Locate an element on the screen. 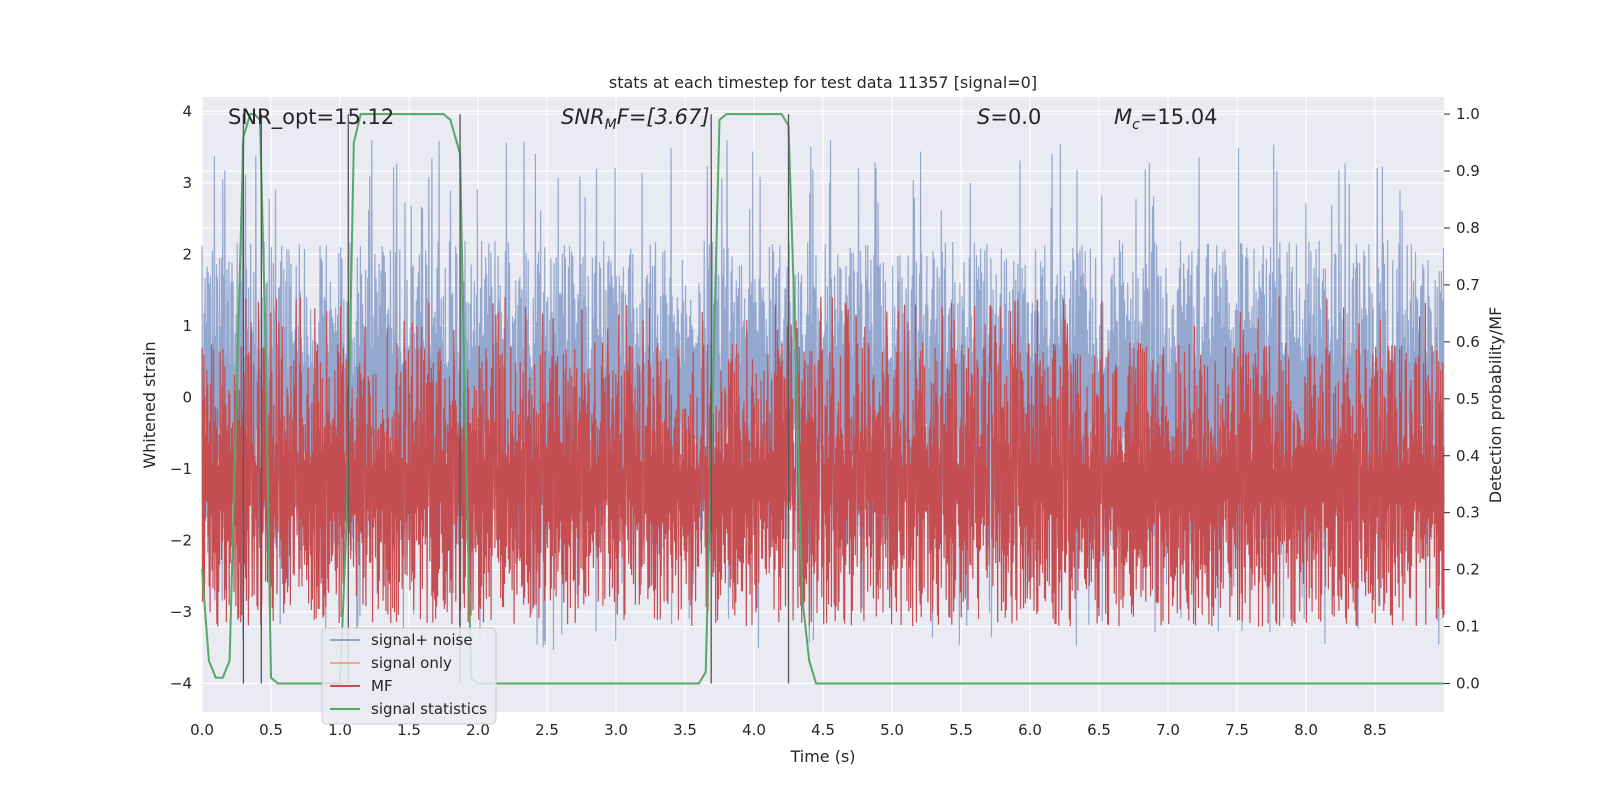  x-tick-label: 2.5 is located at coordinates (547, 730).